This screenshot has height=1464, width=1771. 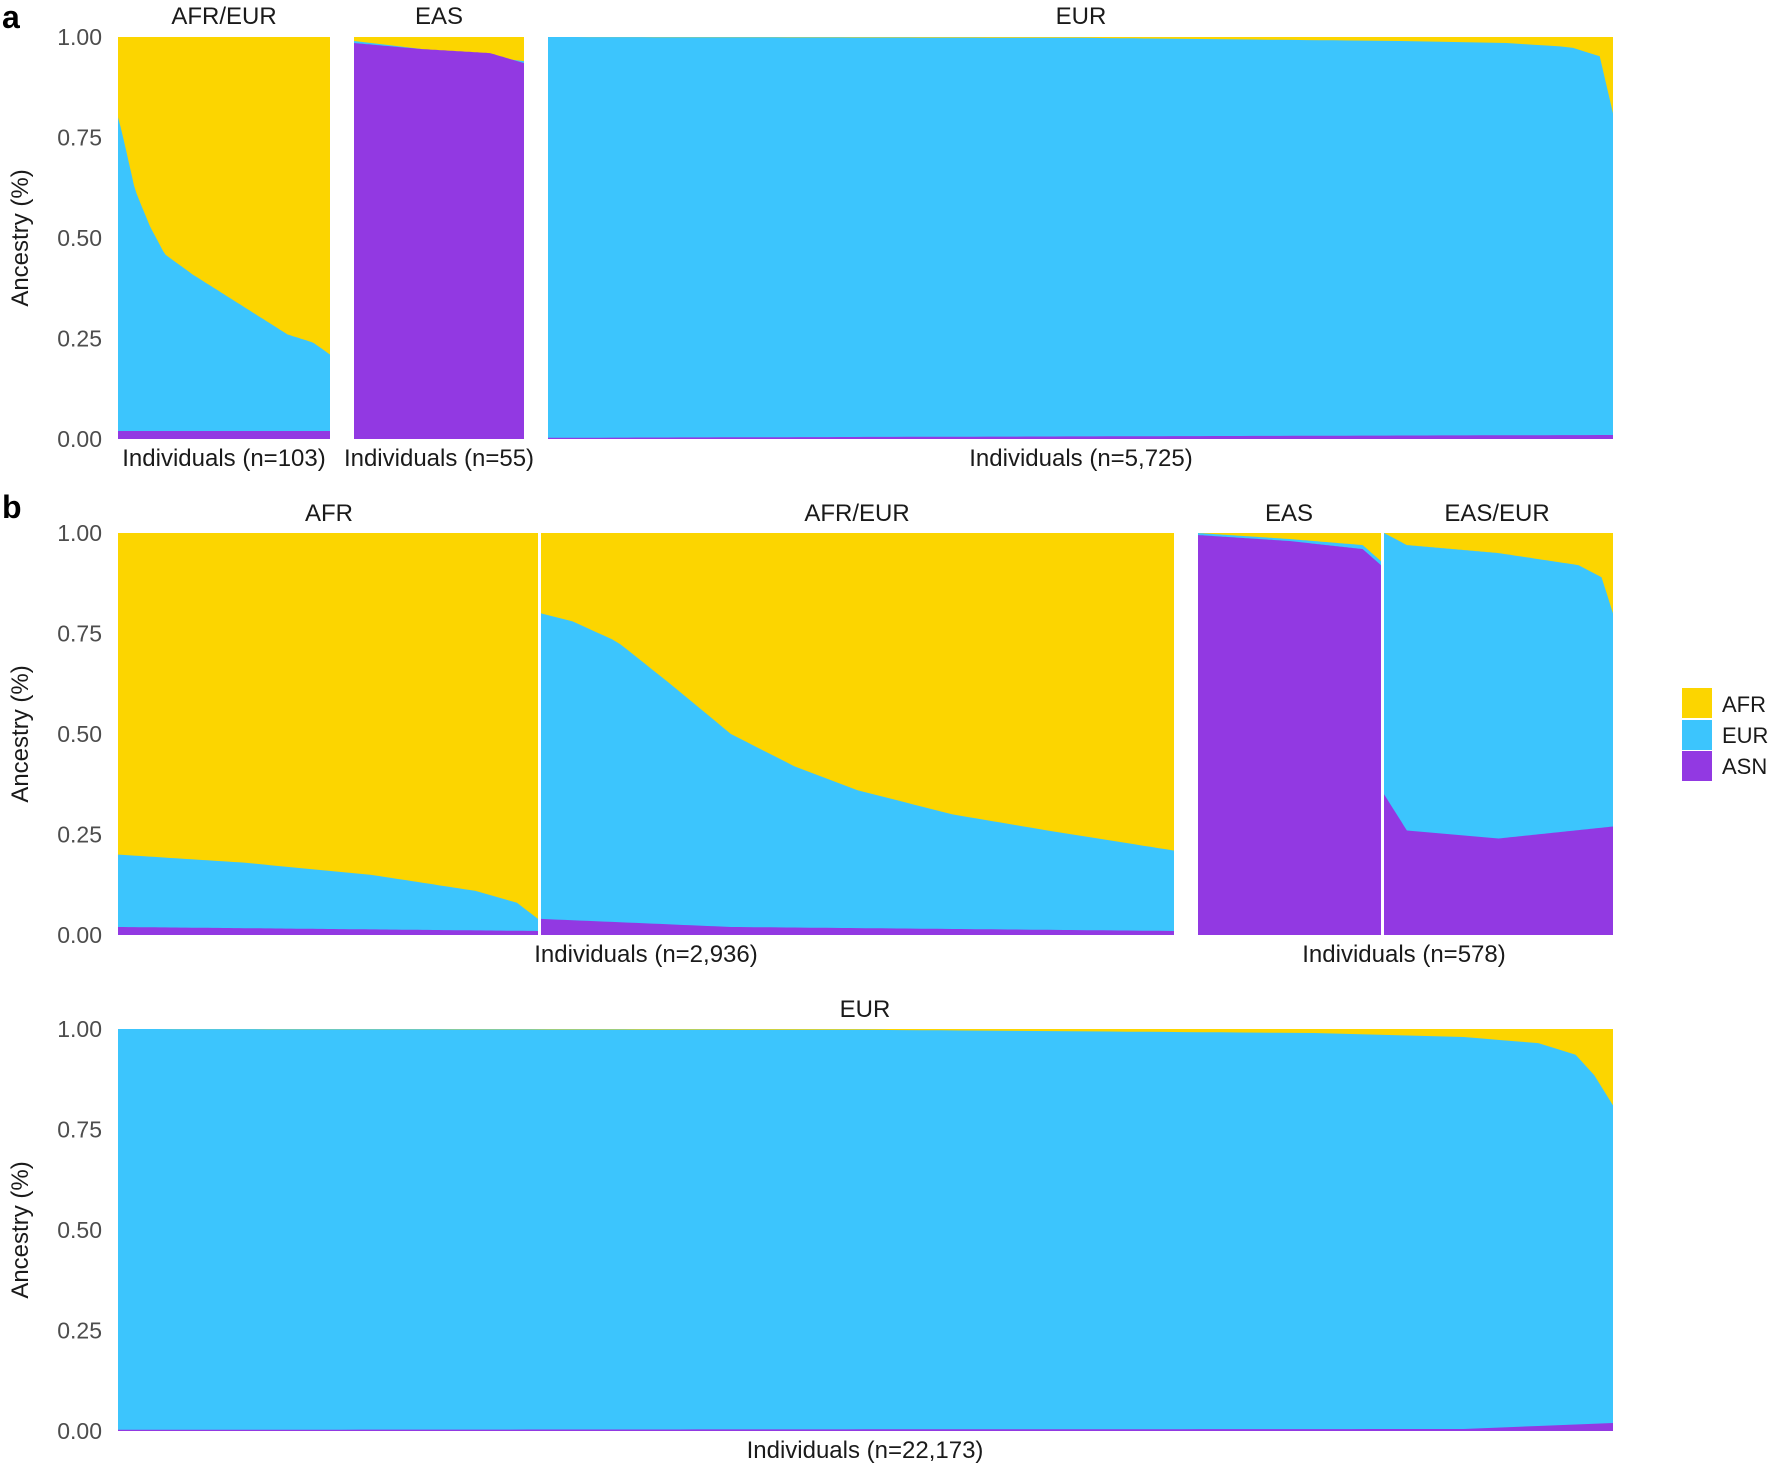 I want to click on panel-a-ytick-2: 0.50, so click(x=79, y=238).